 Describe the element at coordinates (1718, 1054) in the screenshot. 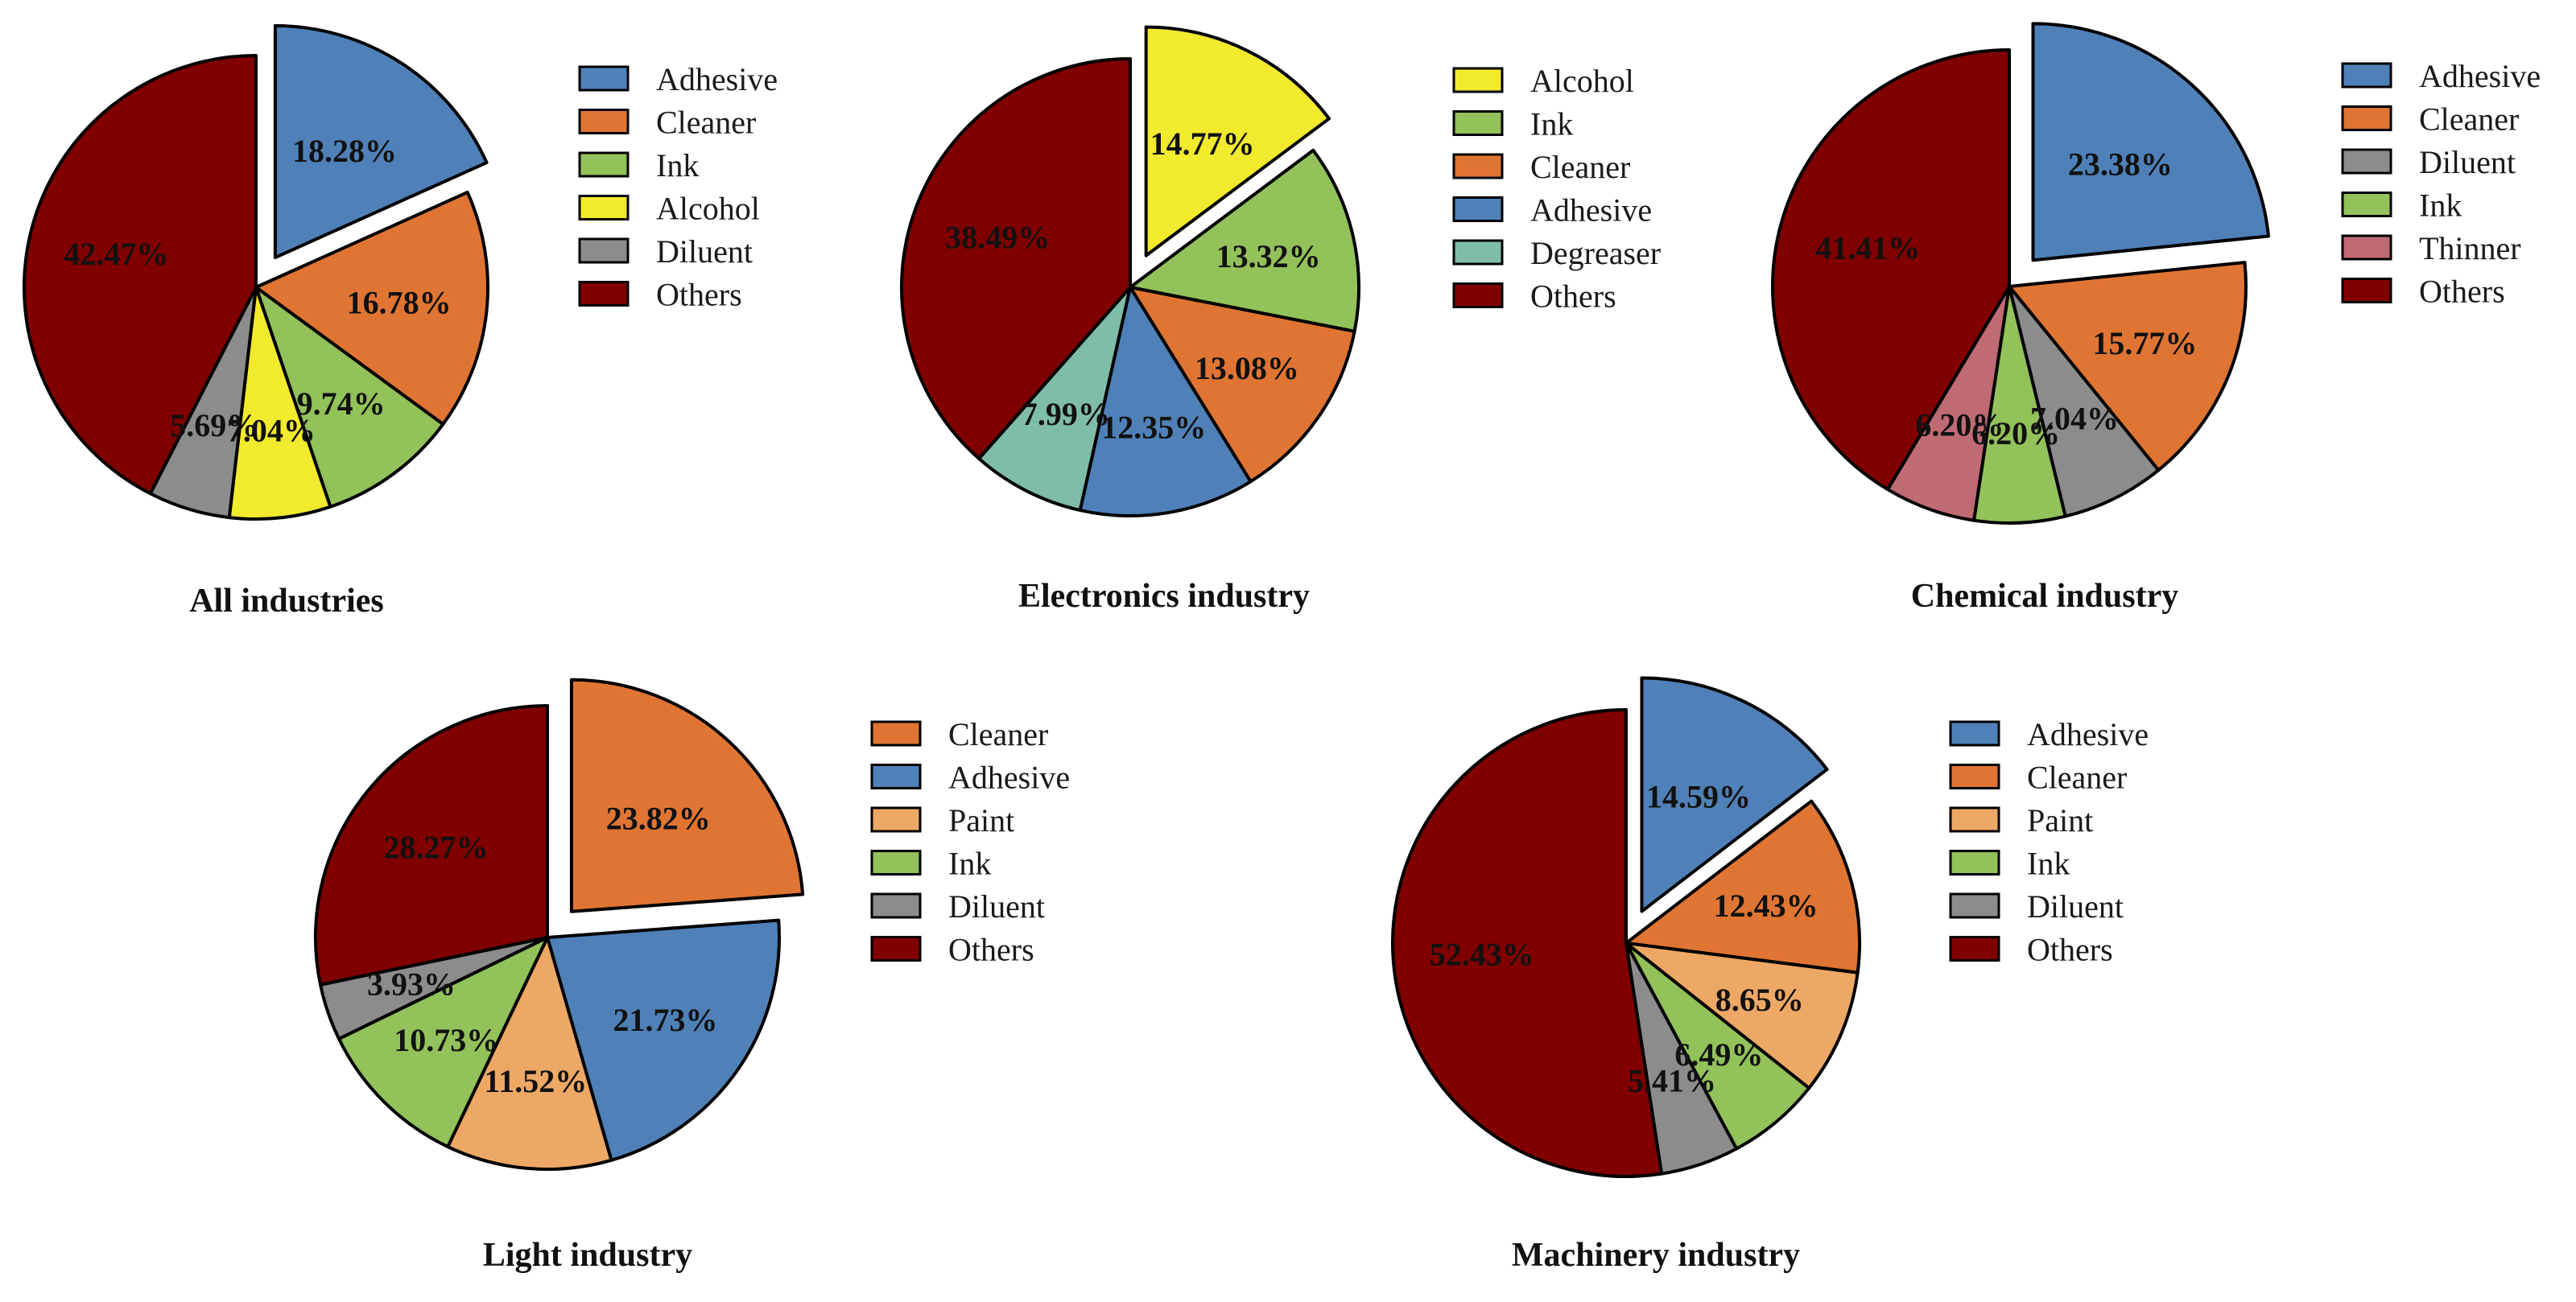

I see `slice-value-label-ink: 6.49%` at that location.